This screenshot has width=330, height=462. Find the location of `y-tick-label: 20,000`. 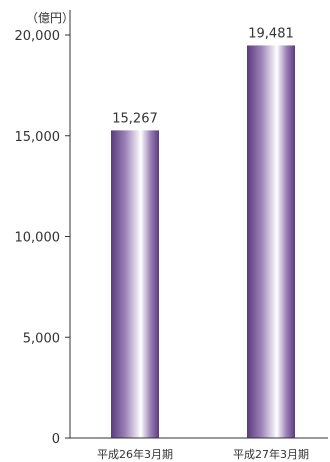

y-tick-label: 20,000 is located at coordinates (38, 36).